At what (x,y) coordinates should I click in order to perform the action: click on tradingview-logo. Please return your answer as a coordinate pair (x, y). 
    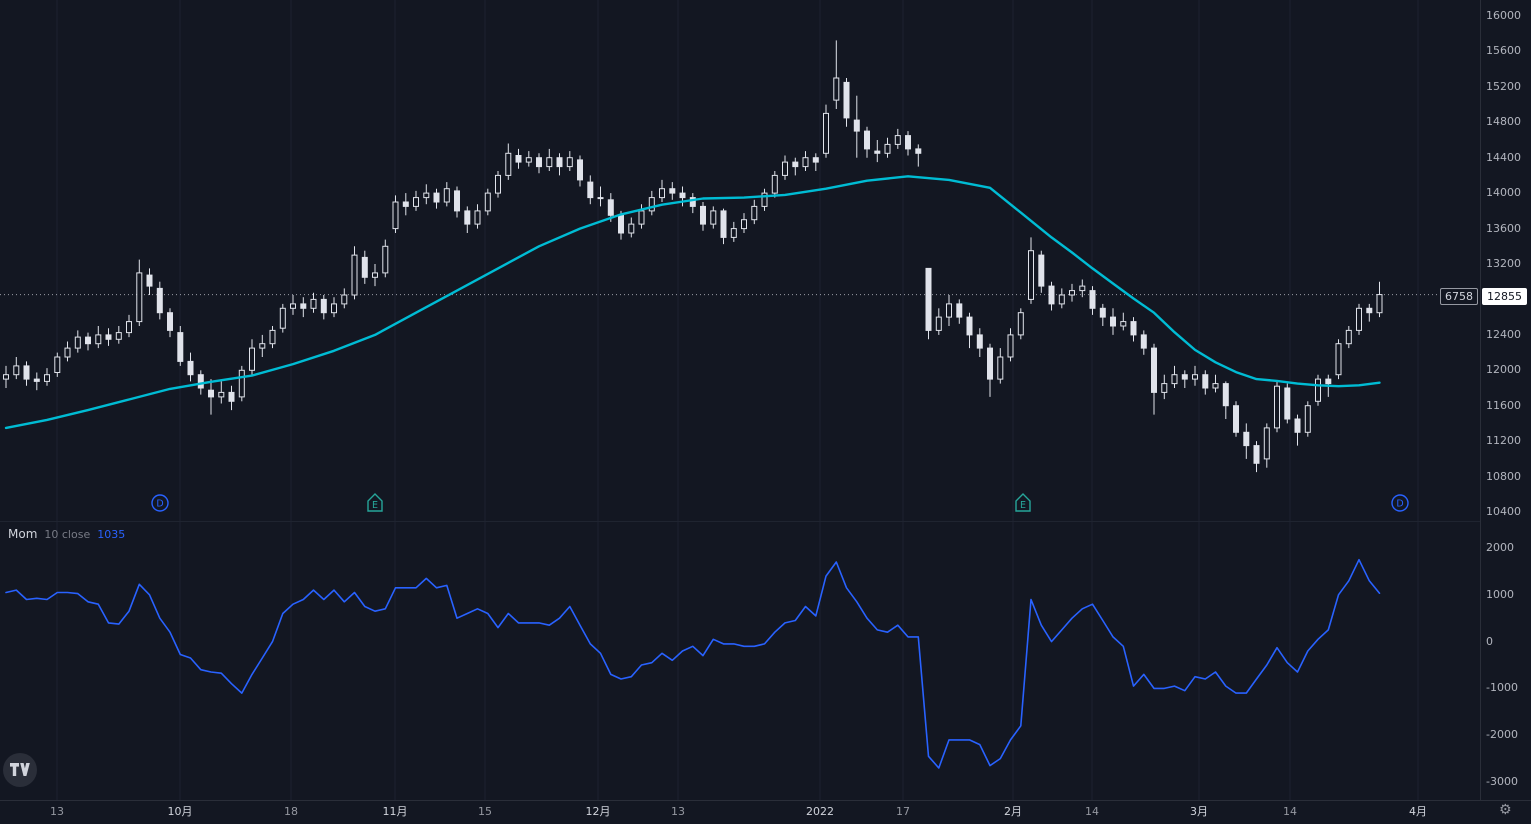
    Looking at the image, I should click on (20, 770).